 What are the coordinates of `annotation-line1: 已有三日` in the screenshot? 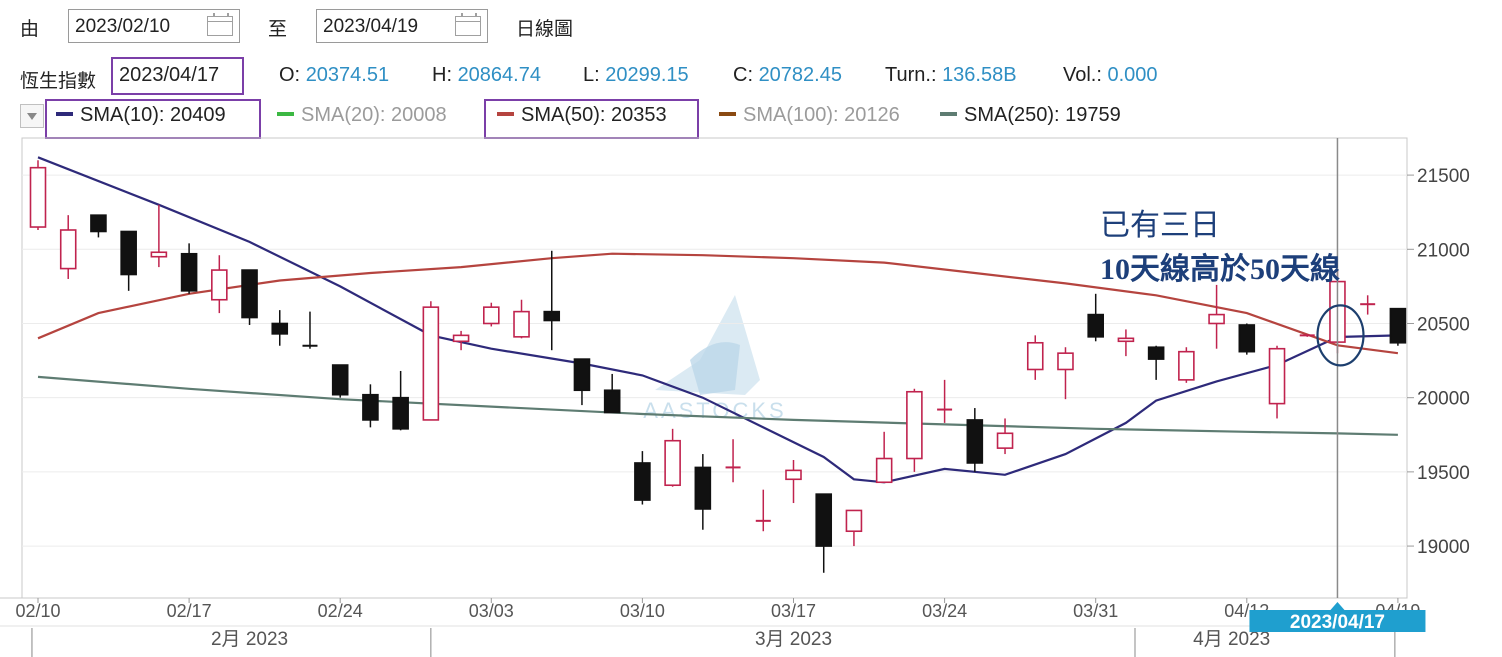 It's located at (1160, 225).